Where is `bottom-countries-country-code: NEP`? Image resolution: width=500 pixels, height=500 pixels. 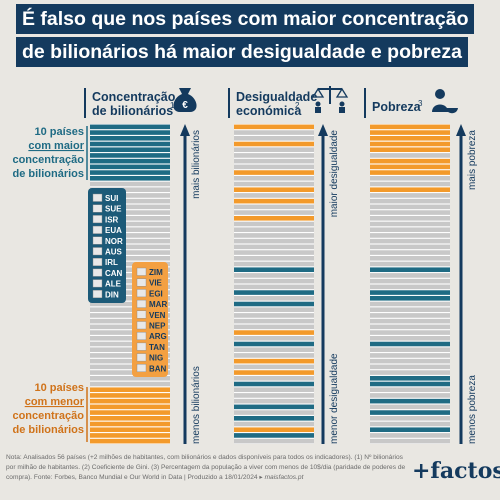 bottom-countries-country-code: NEP is located at coordinates (157, 326).